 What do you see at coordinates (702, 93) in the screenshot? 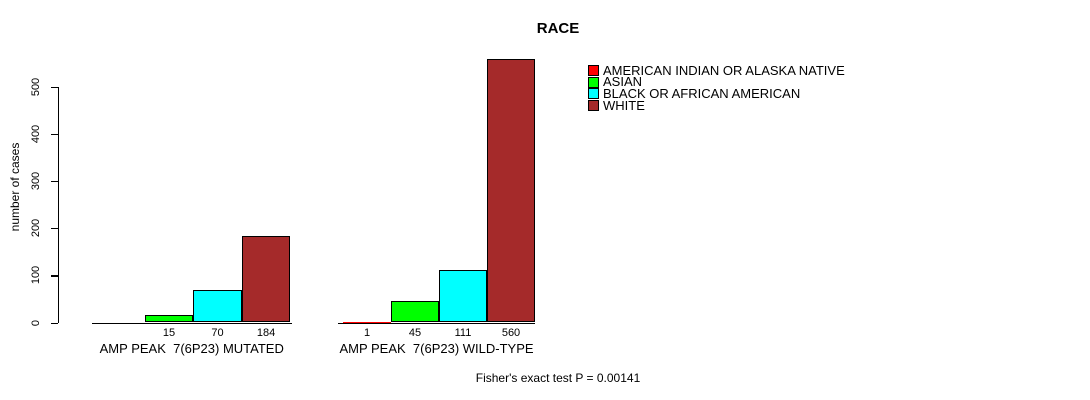
I see `legend-label: BLACK OR AFRICAN AMERICAN` at bounding box center [702, 93].